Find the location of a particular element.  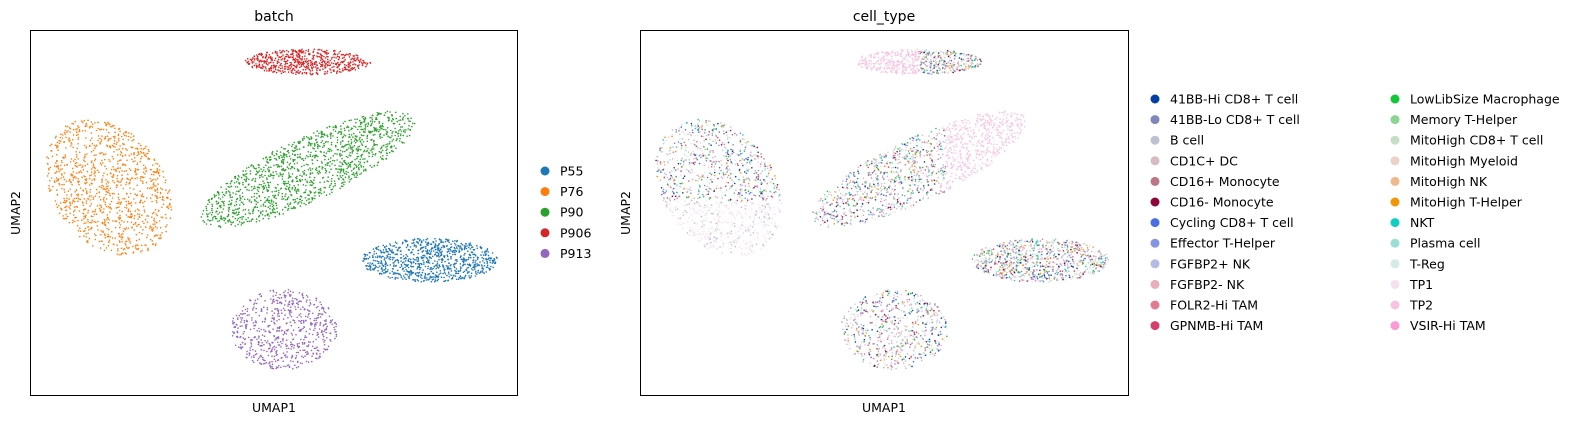

legend-label: P76 is located at coordinates (571, 191).